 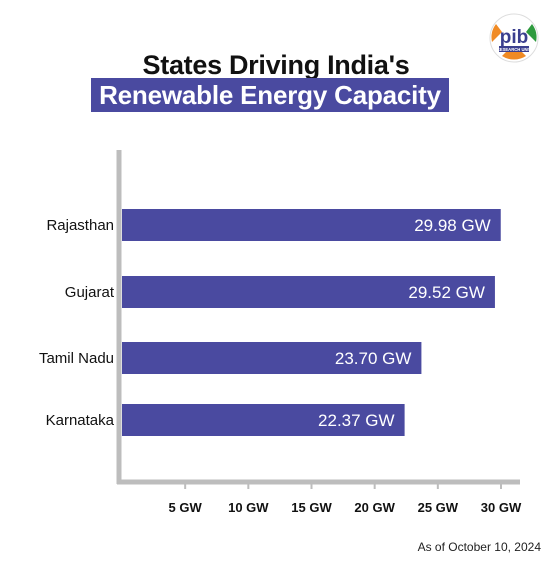 I want to click on category-label: Gujarat, so click(x=90, y=292).